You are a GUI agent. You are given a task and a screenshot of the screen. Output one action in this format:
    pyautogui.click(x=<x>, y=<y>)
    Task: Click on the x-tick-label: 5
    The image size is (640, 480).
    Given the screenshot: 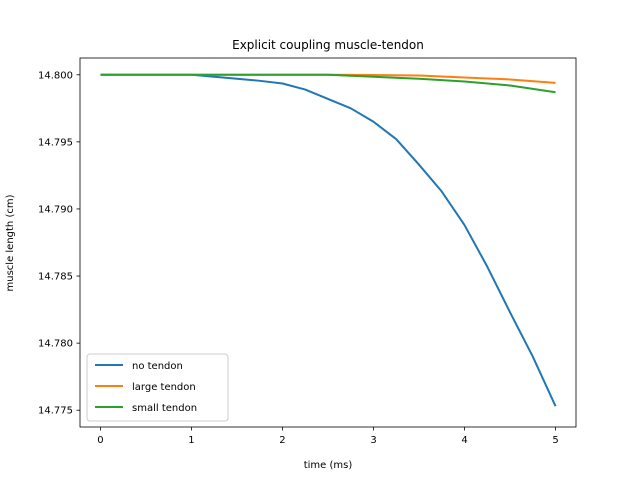 What is the action you would take?
    pyautogui.click(x=555, y=440)
    